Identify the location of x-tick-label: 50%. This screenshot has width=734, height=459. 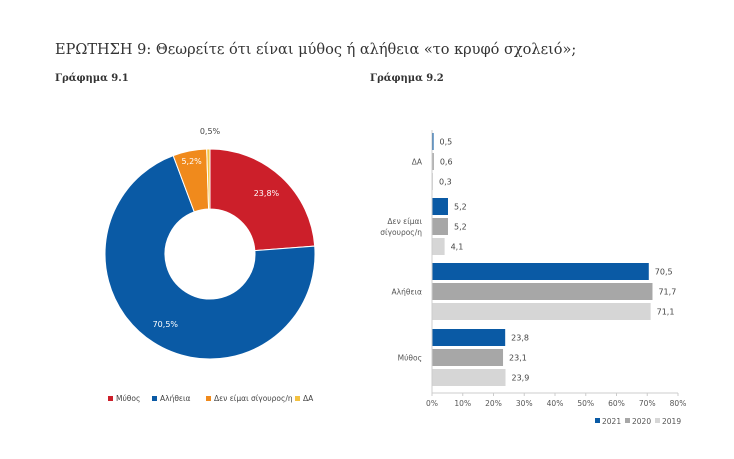
(585, 403).